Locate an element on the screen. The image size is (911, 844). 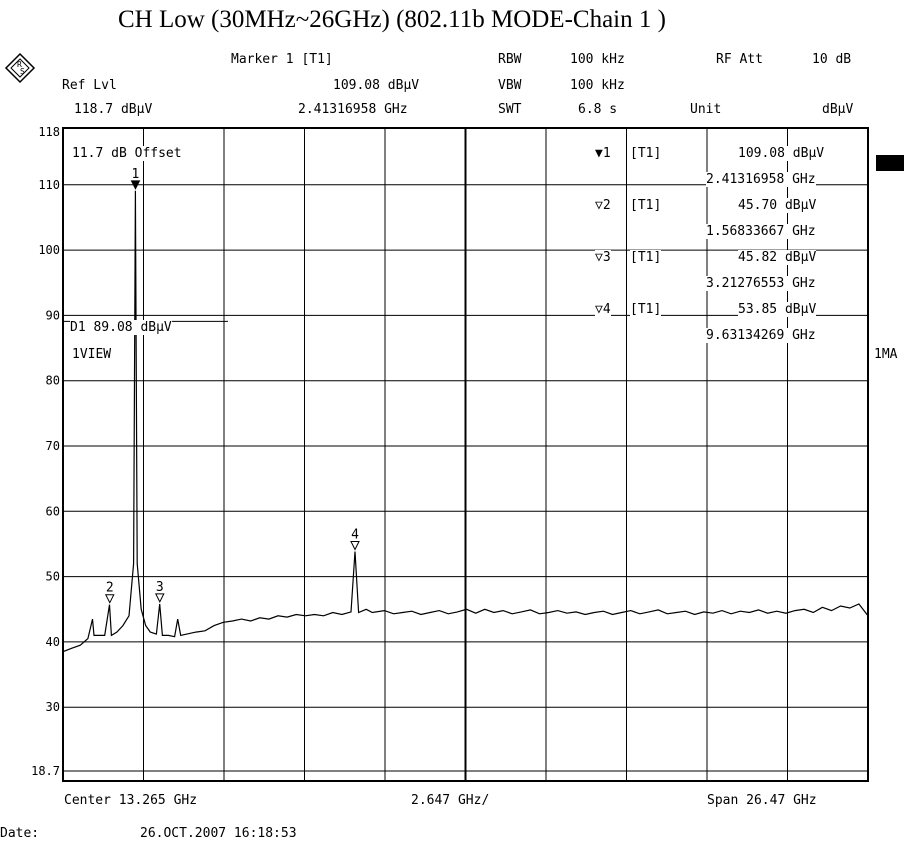
marker-2-label: 2 is located at coordinates (110, 588).